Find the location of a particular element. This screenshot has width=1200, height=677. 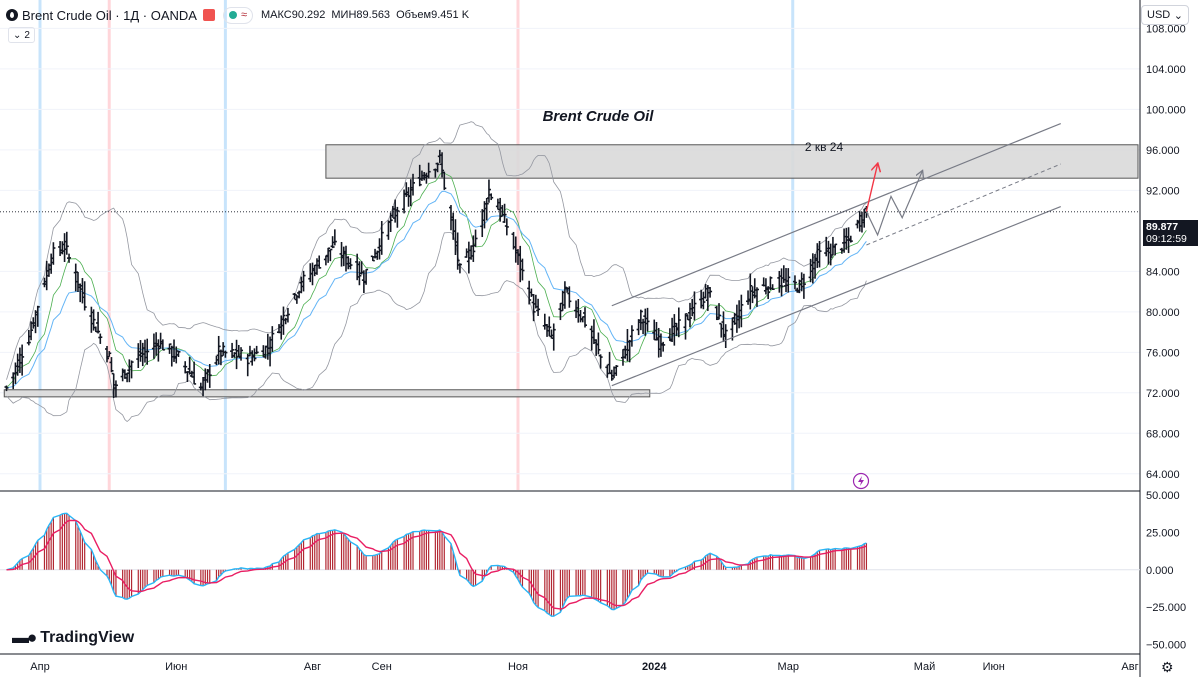

zone-rect is located at coordinates (732, 161).